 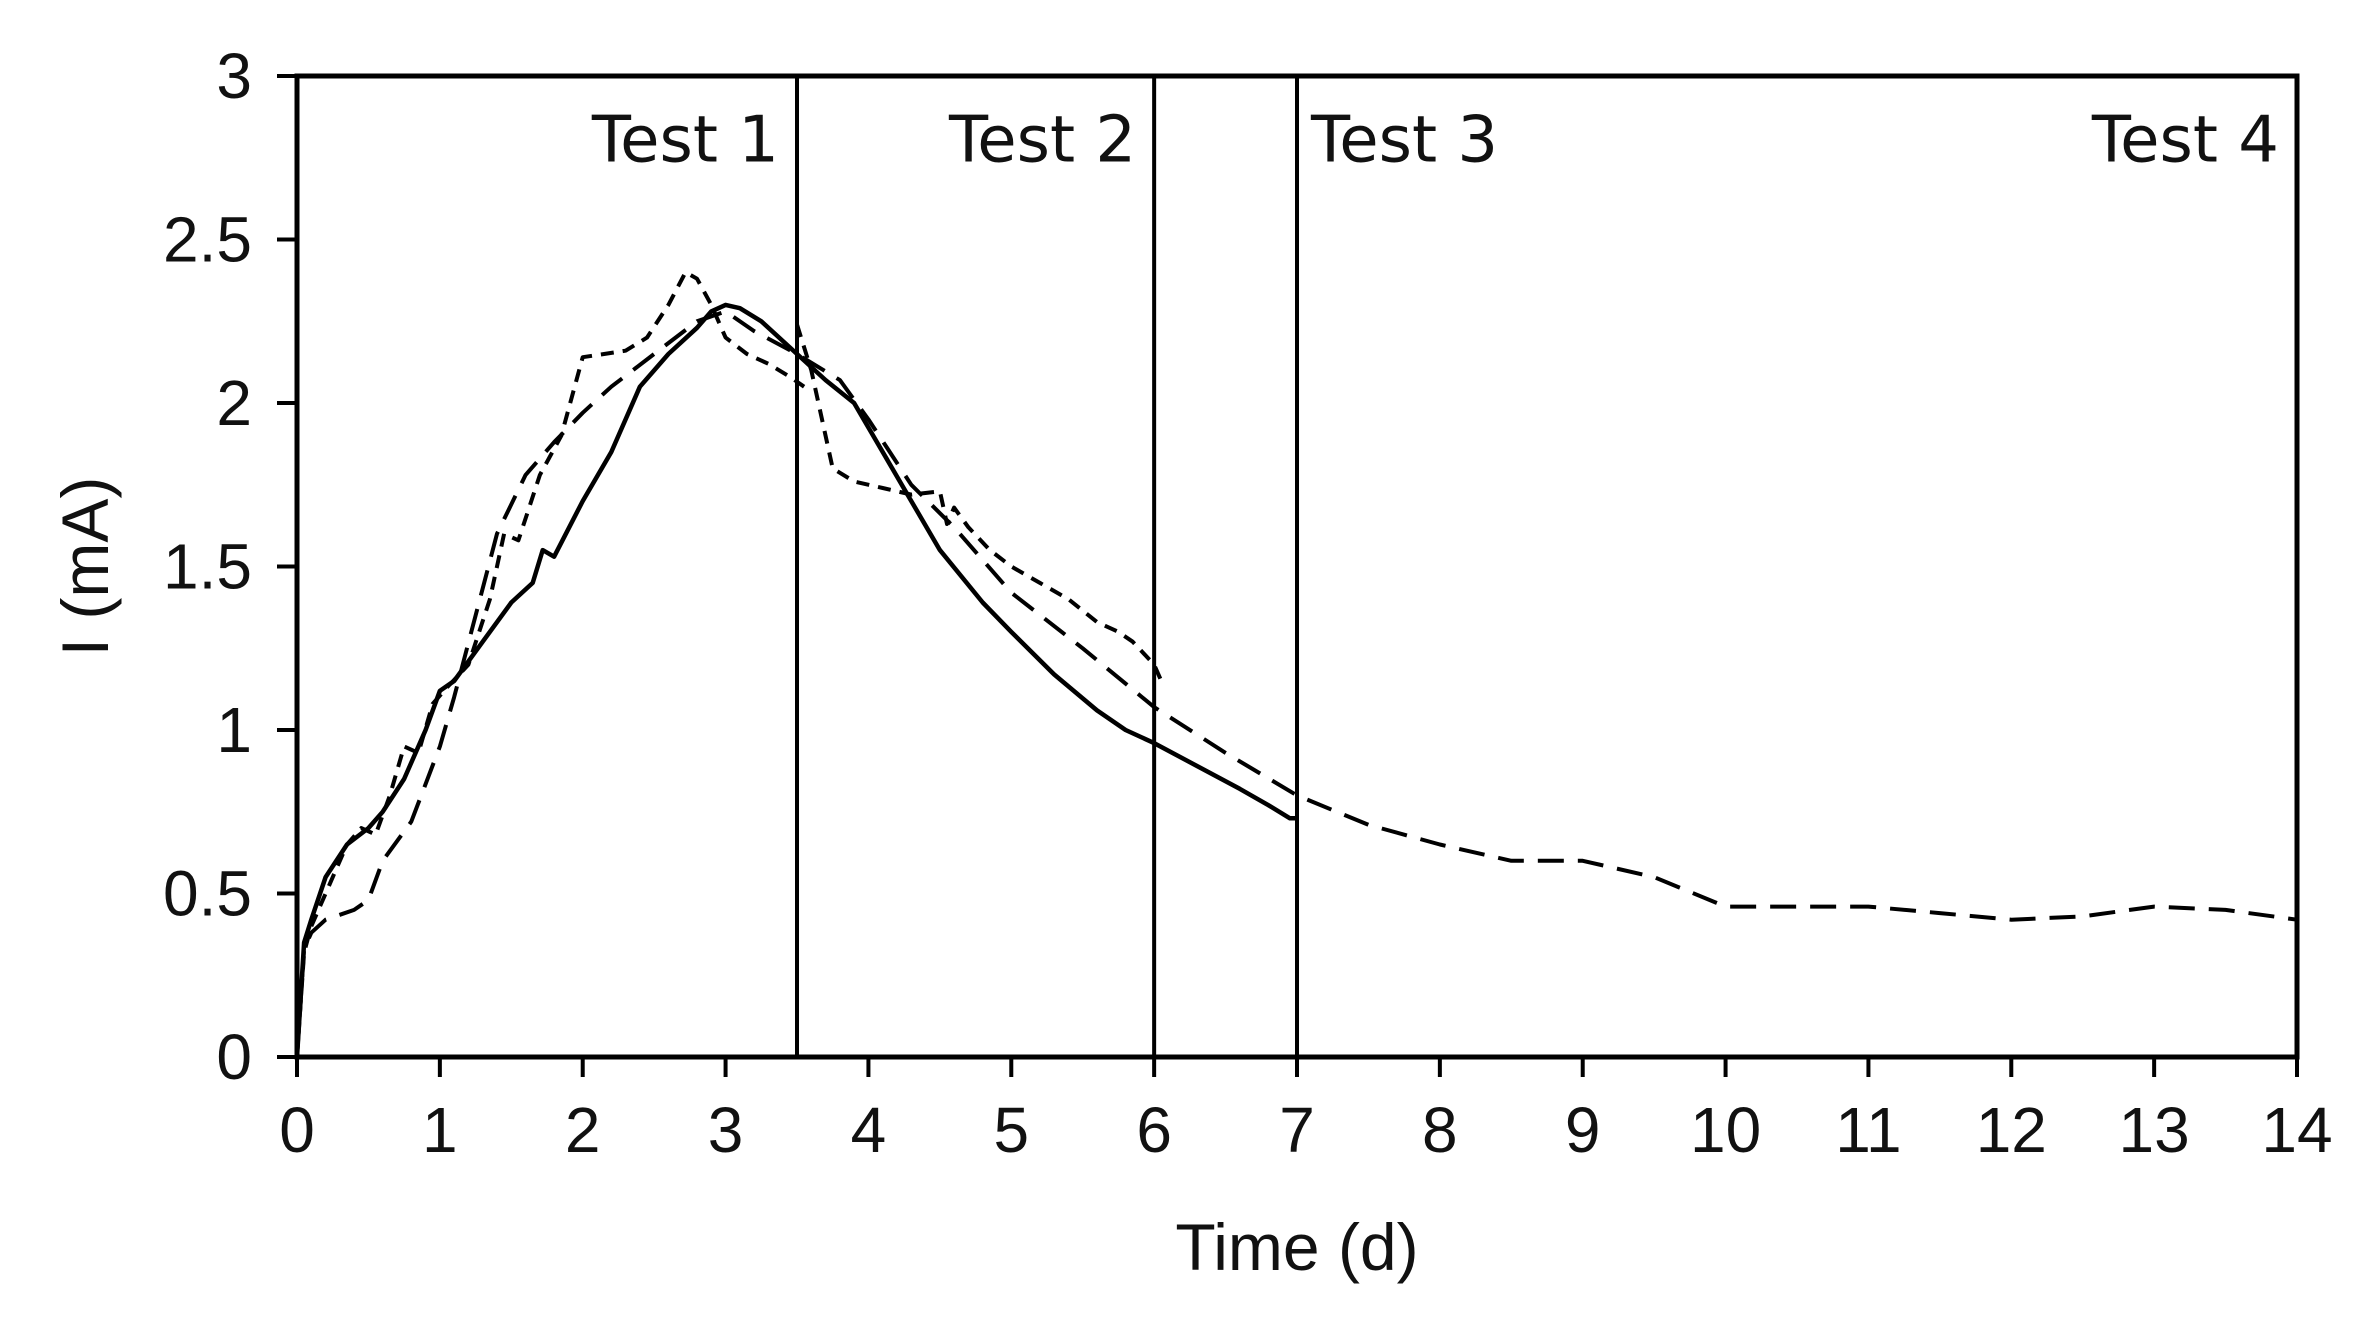 What do you see at coordinates (2154, 1130) in the screenshot?
I see `x-tick-label: 13` at bounding box center [2154, 1130].